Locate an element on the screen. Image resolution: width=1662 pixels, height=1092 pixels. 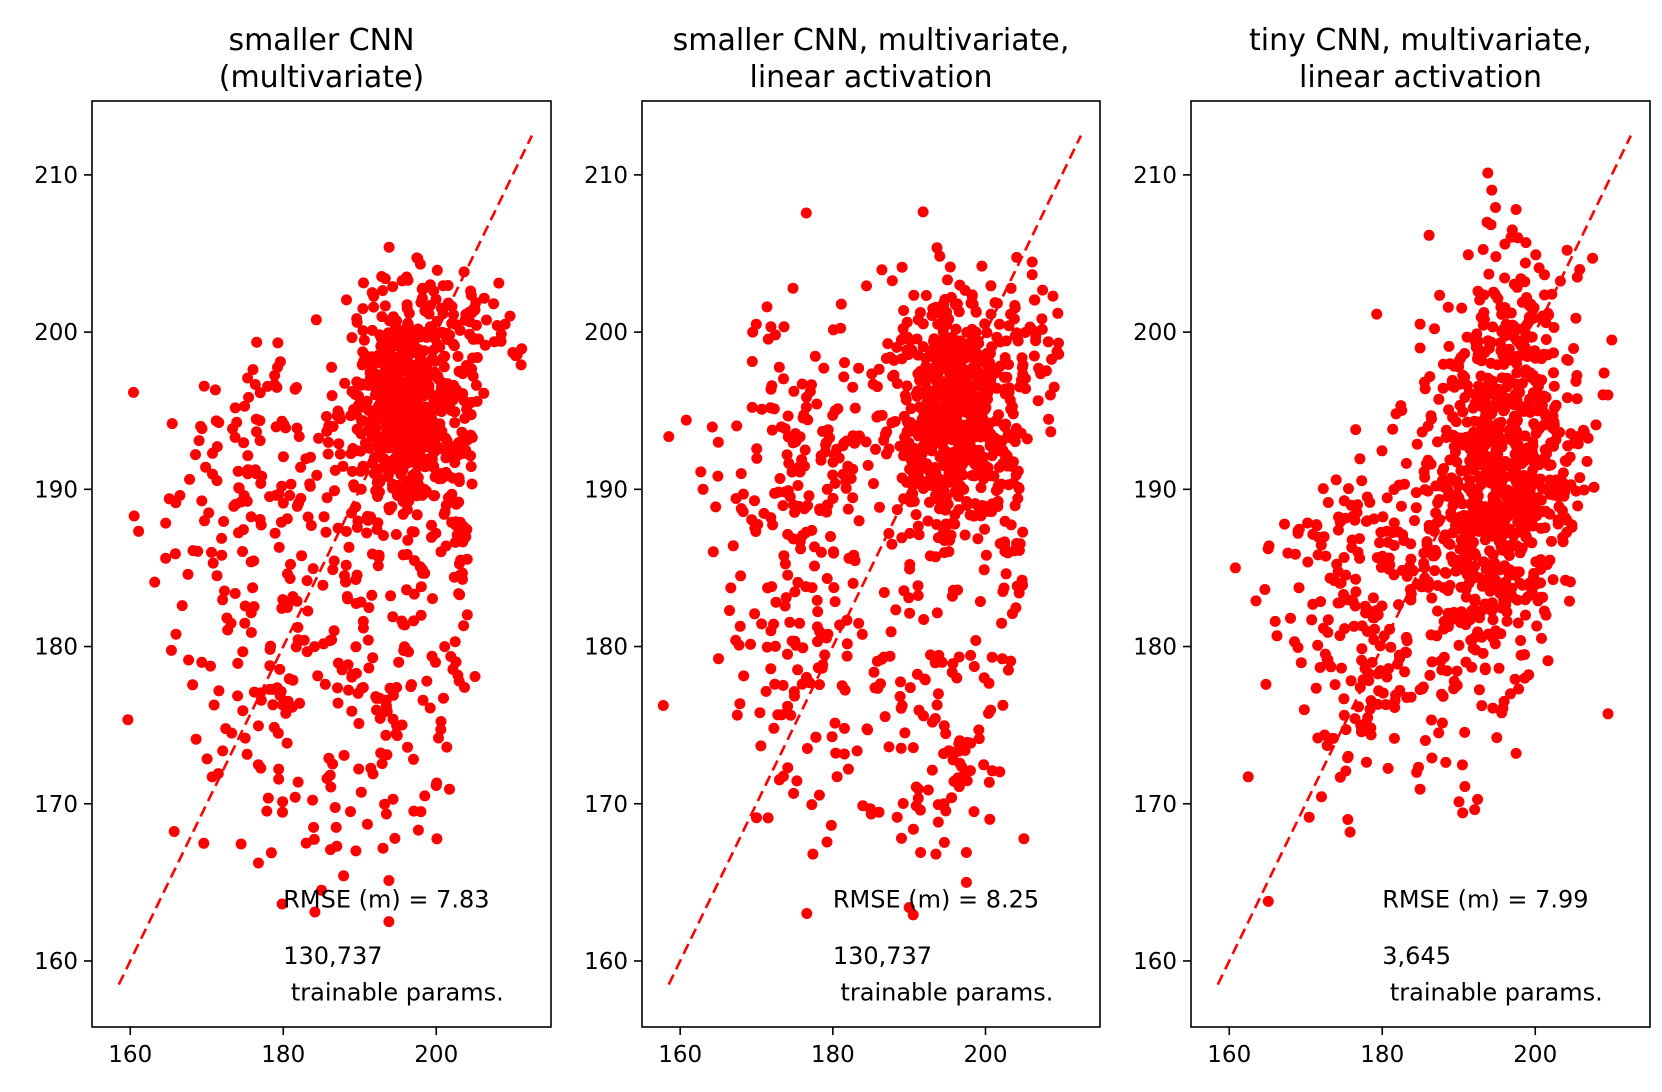
y-tick-label: 190 is located at coordinates (1155, 490).